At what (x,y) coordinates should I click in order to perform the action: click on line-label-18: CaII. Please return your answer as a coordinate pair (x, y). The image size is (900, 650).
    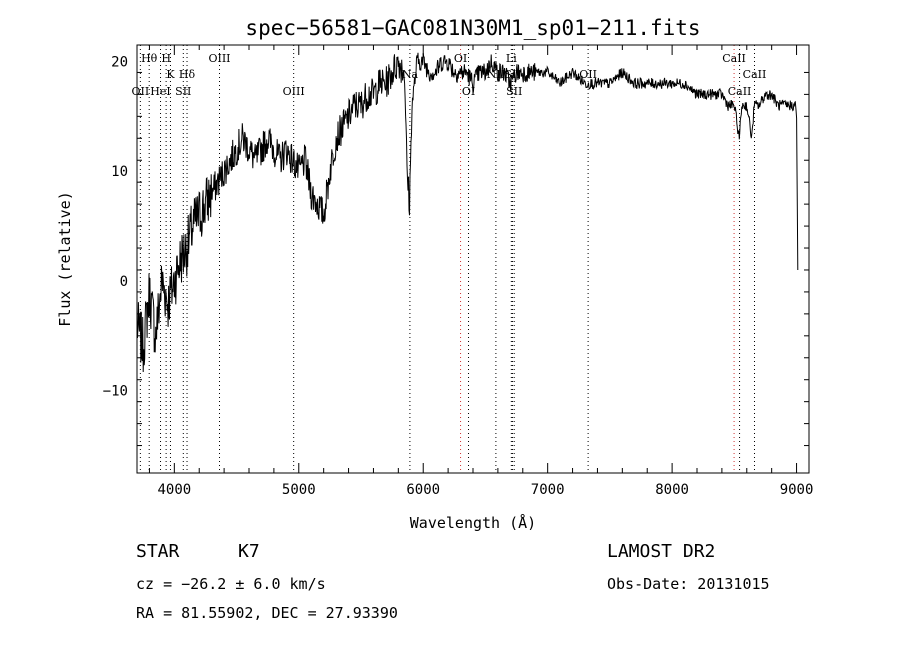
    Looking at the image, I should click on (740, 91).